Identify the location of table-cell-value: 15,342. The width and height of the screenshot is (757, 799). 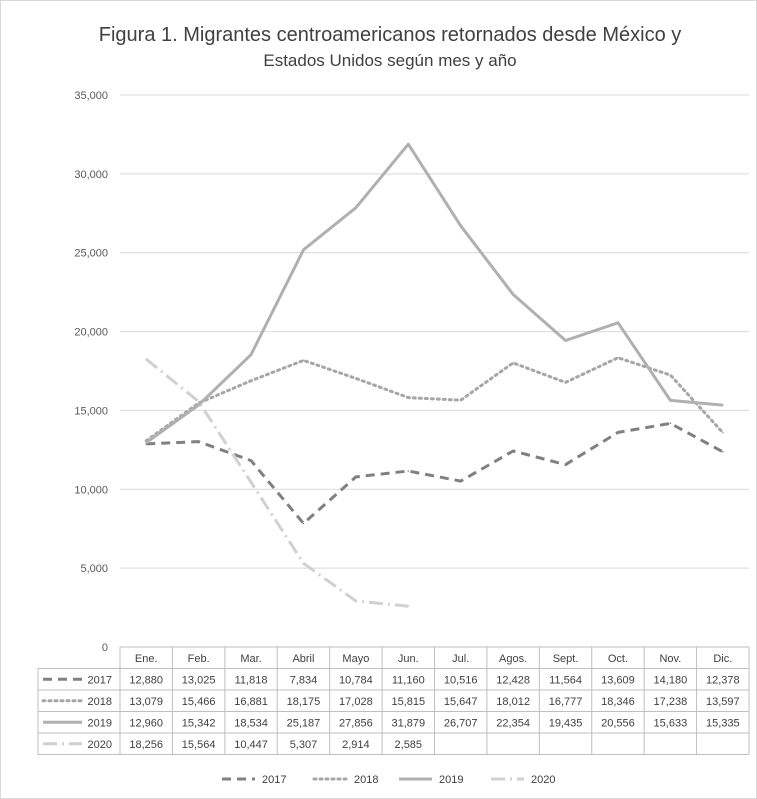
(199, 723).